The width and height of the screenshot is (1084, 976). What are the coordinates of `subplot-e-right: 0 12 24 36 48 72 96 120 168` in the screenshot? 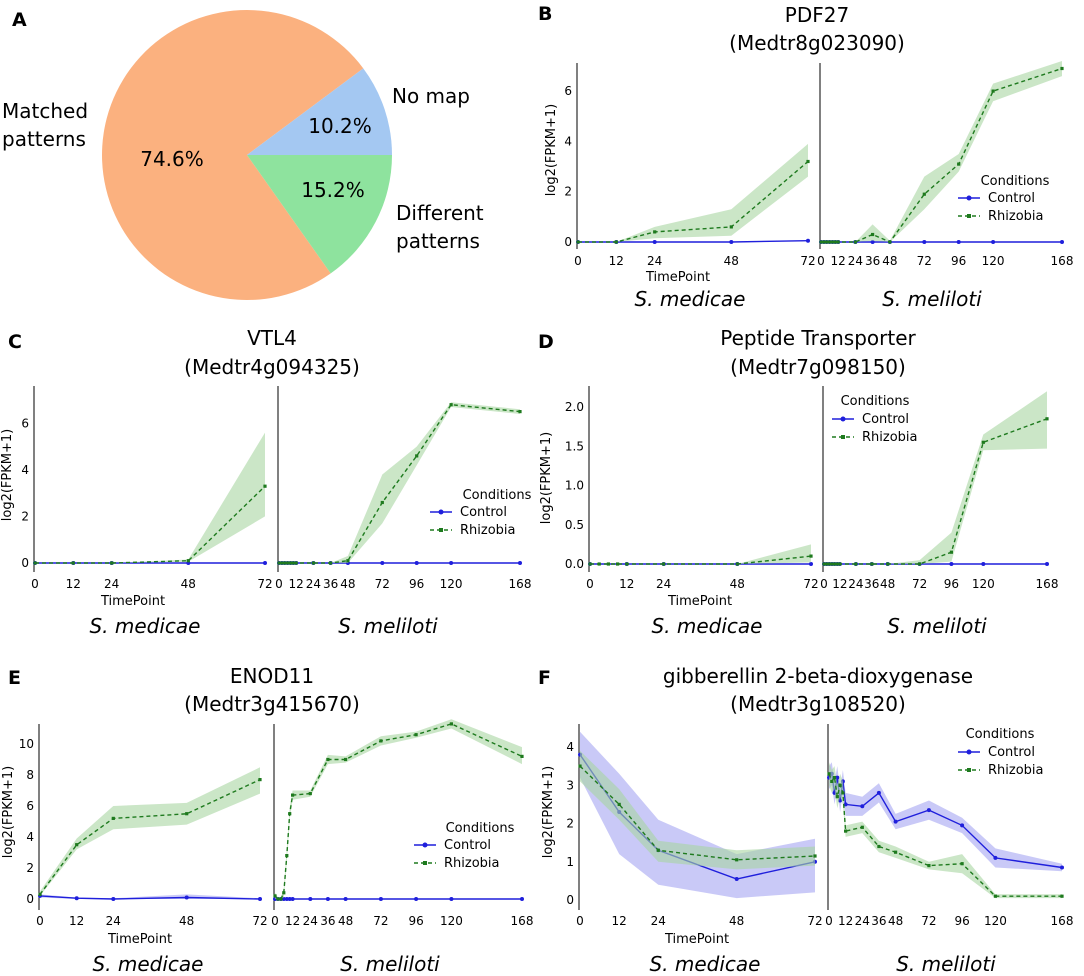 It's located at (402, 823).